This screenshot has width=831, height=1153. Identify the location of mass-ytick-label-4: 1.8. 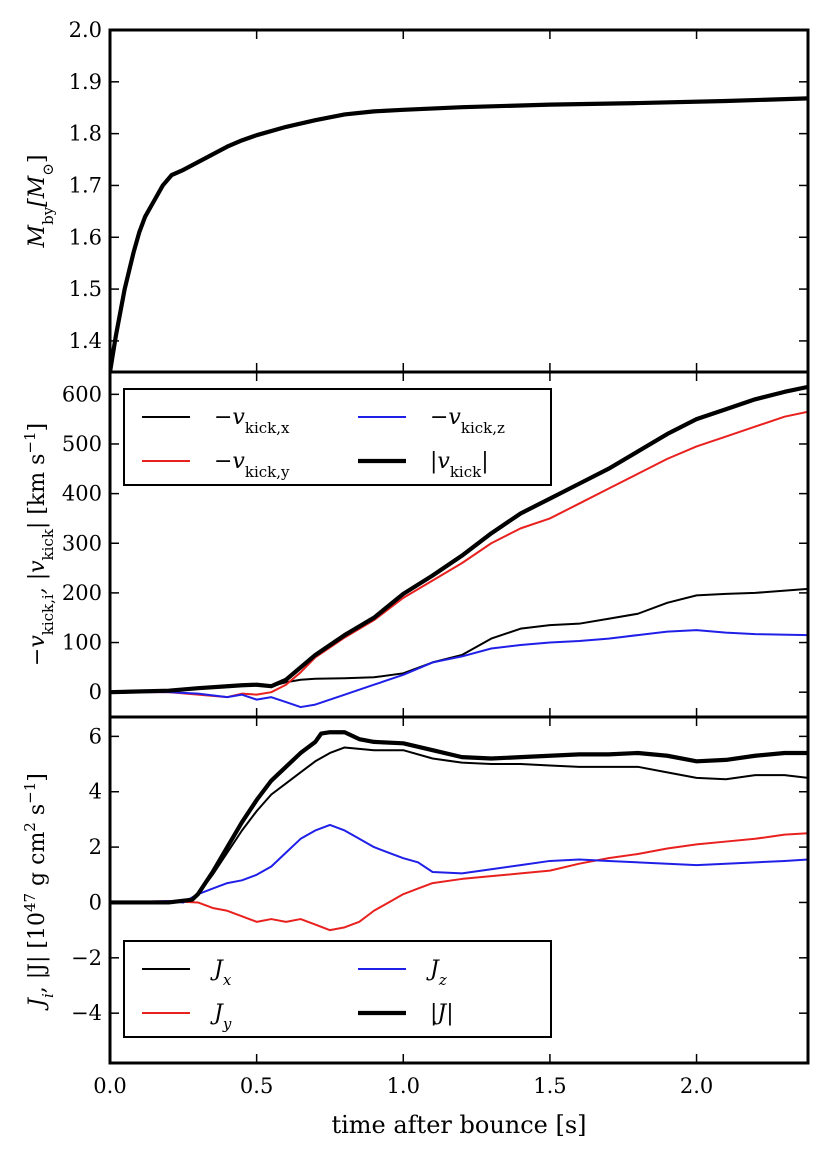
(85, 134).